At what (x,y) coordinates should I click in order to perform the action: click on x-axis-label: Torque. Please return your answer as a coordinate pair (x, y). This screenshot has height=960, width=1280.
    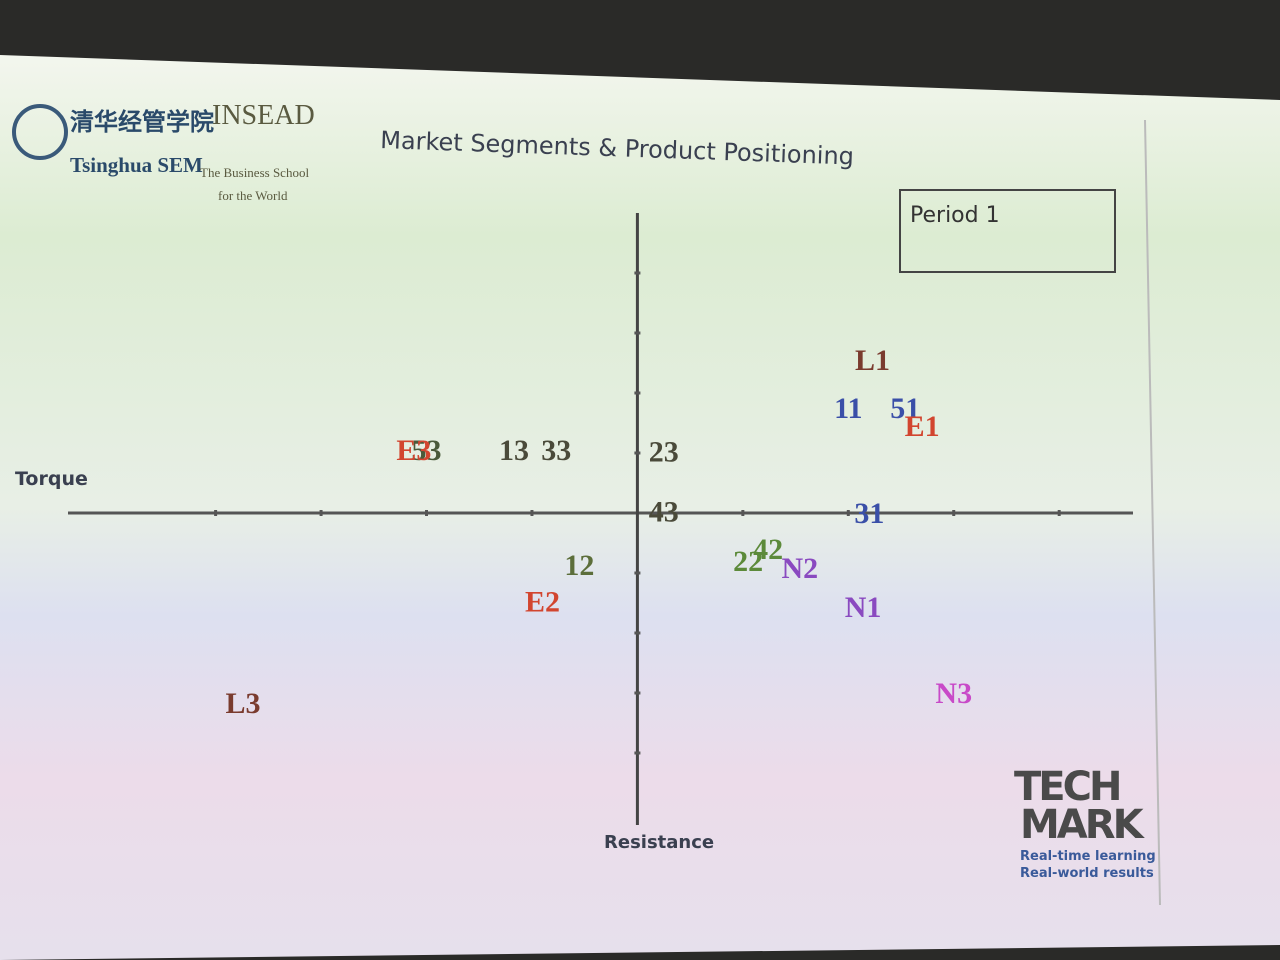
    Looking at the image, I should click on (51, 479).